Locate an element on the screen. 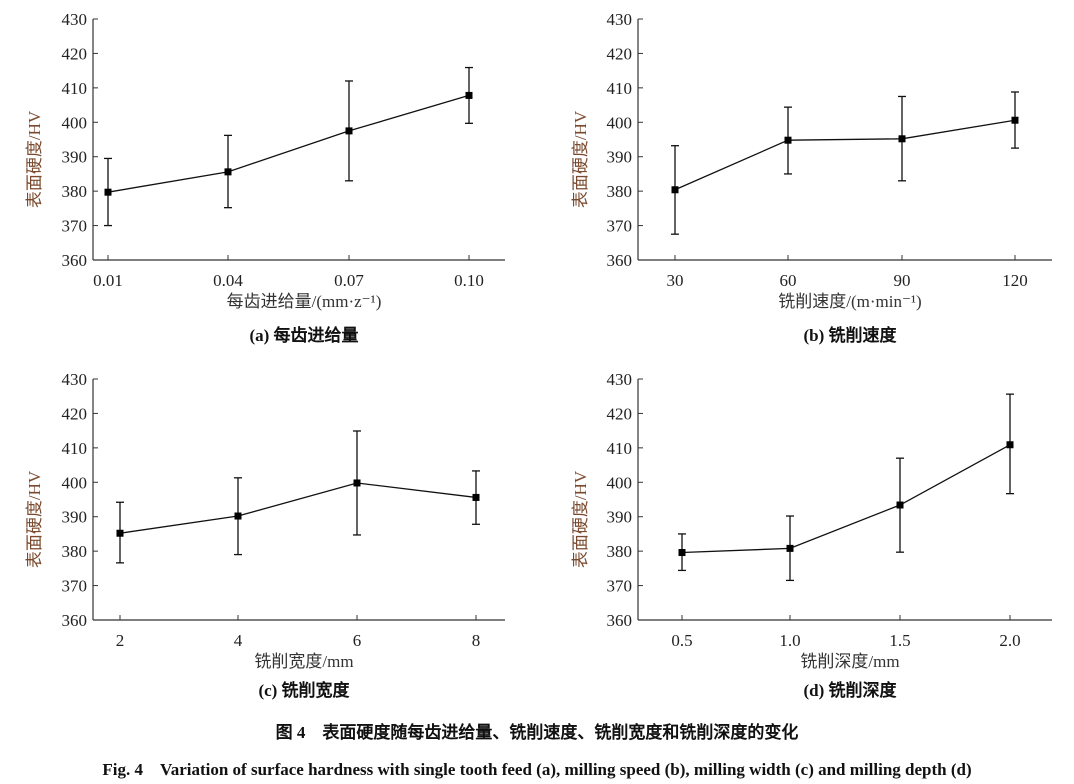  panel-caption: (a) 每齿进给量 is located at coordinates (303, 335).